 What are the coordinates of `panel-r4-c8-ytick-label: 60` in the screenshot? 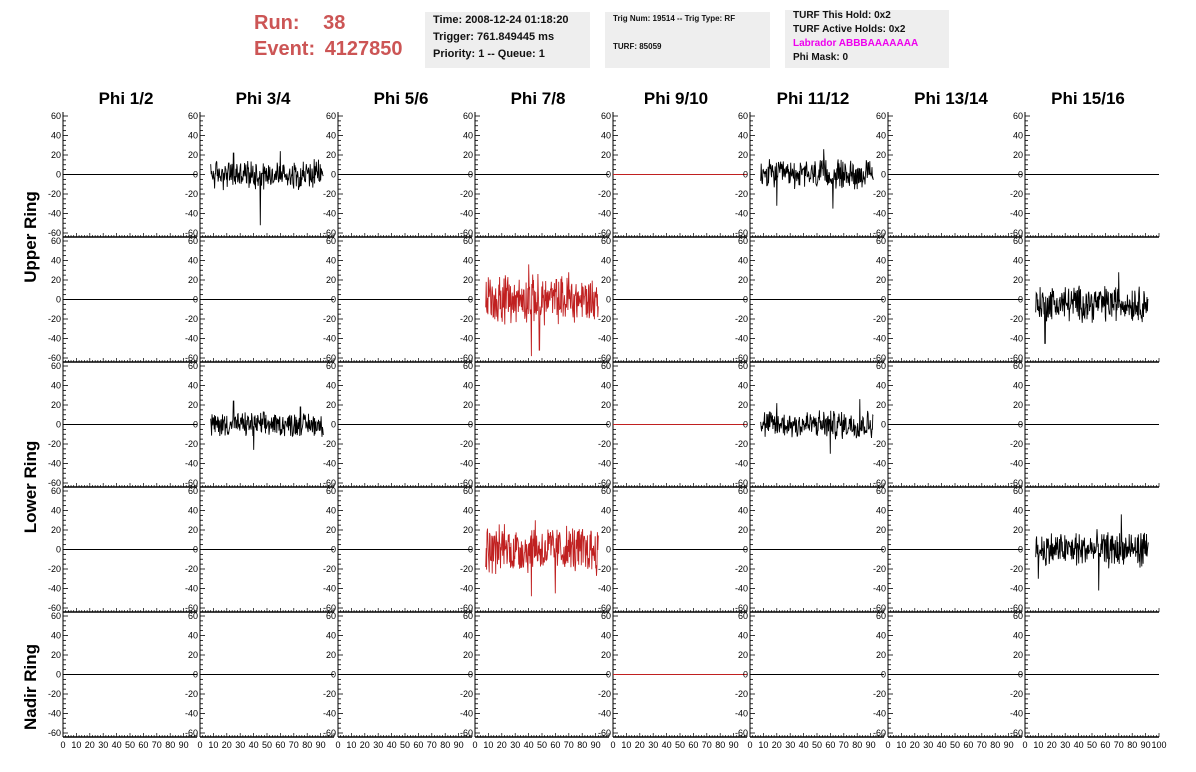 It's located at (1018, 491).